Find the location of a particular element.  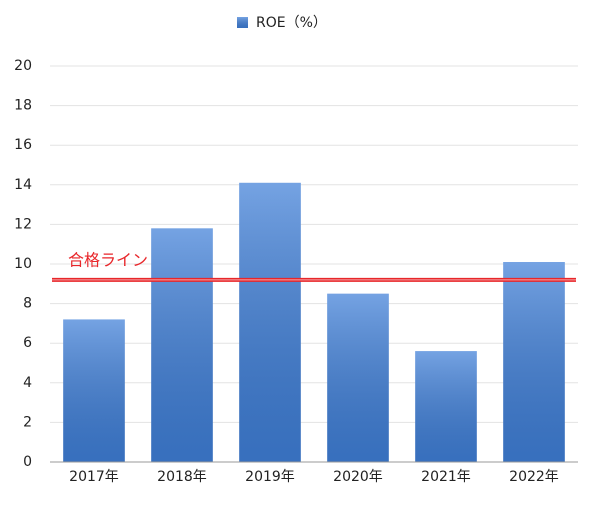

legend-swatch-shade is located at coordinates (242, 22).